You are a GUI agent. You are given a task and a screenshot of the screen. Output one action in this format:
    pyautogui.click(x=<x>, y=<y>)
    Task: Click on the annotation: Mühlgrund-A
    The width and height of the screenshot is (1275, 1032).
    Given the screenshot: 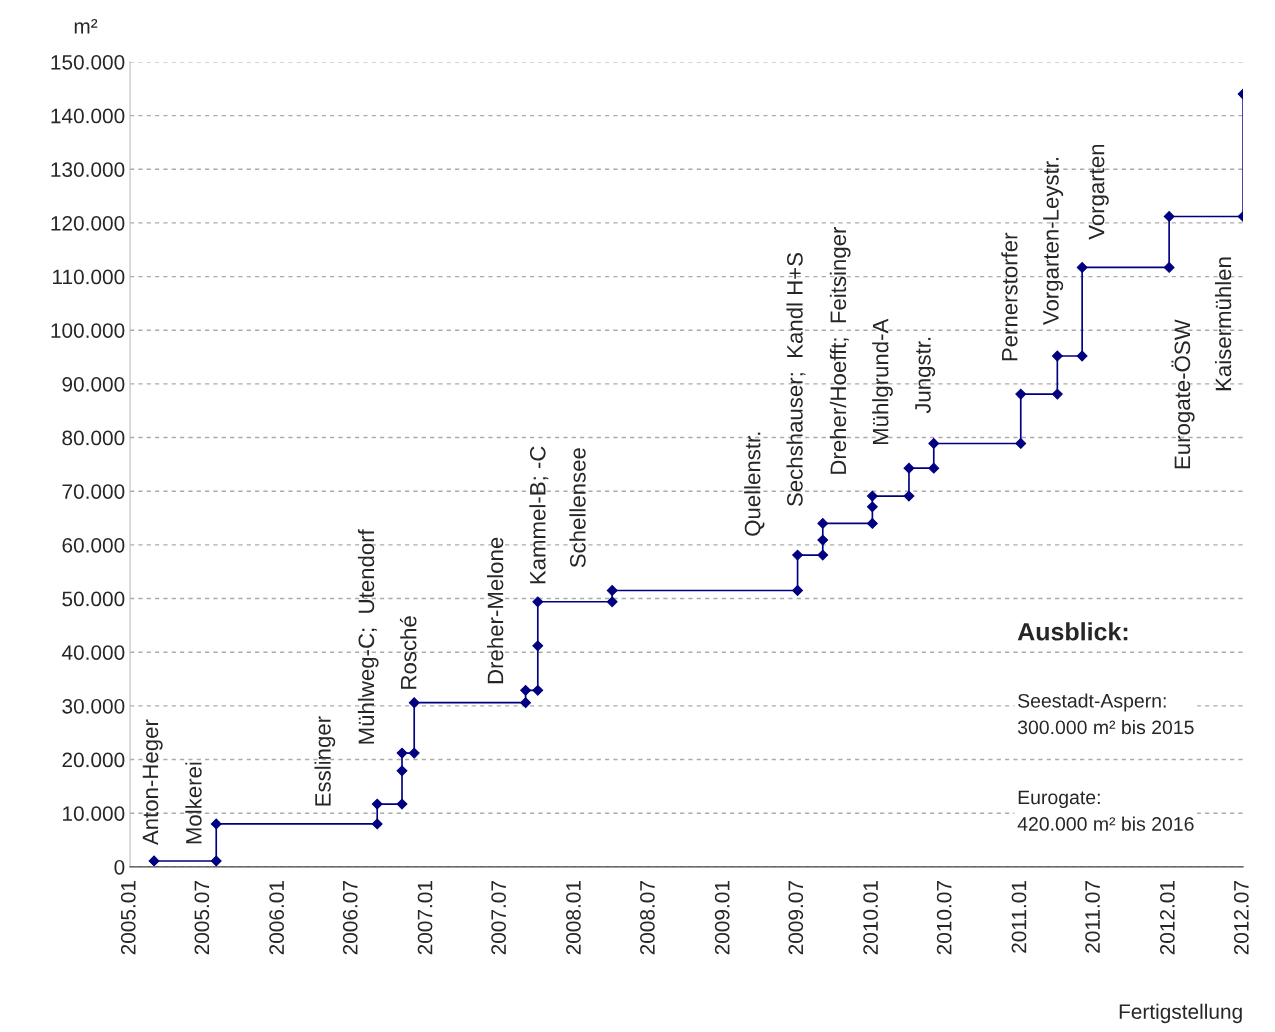 What is the action you would take?
    pyautogui.click(x=882, y=381)
    